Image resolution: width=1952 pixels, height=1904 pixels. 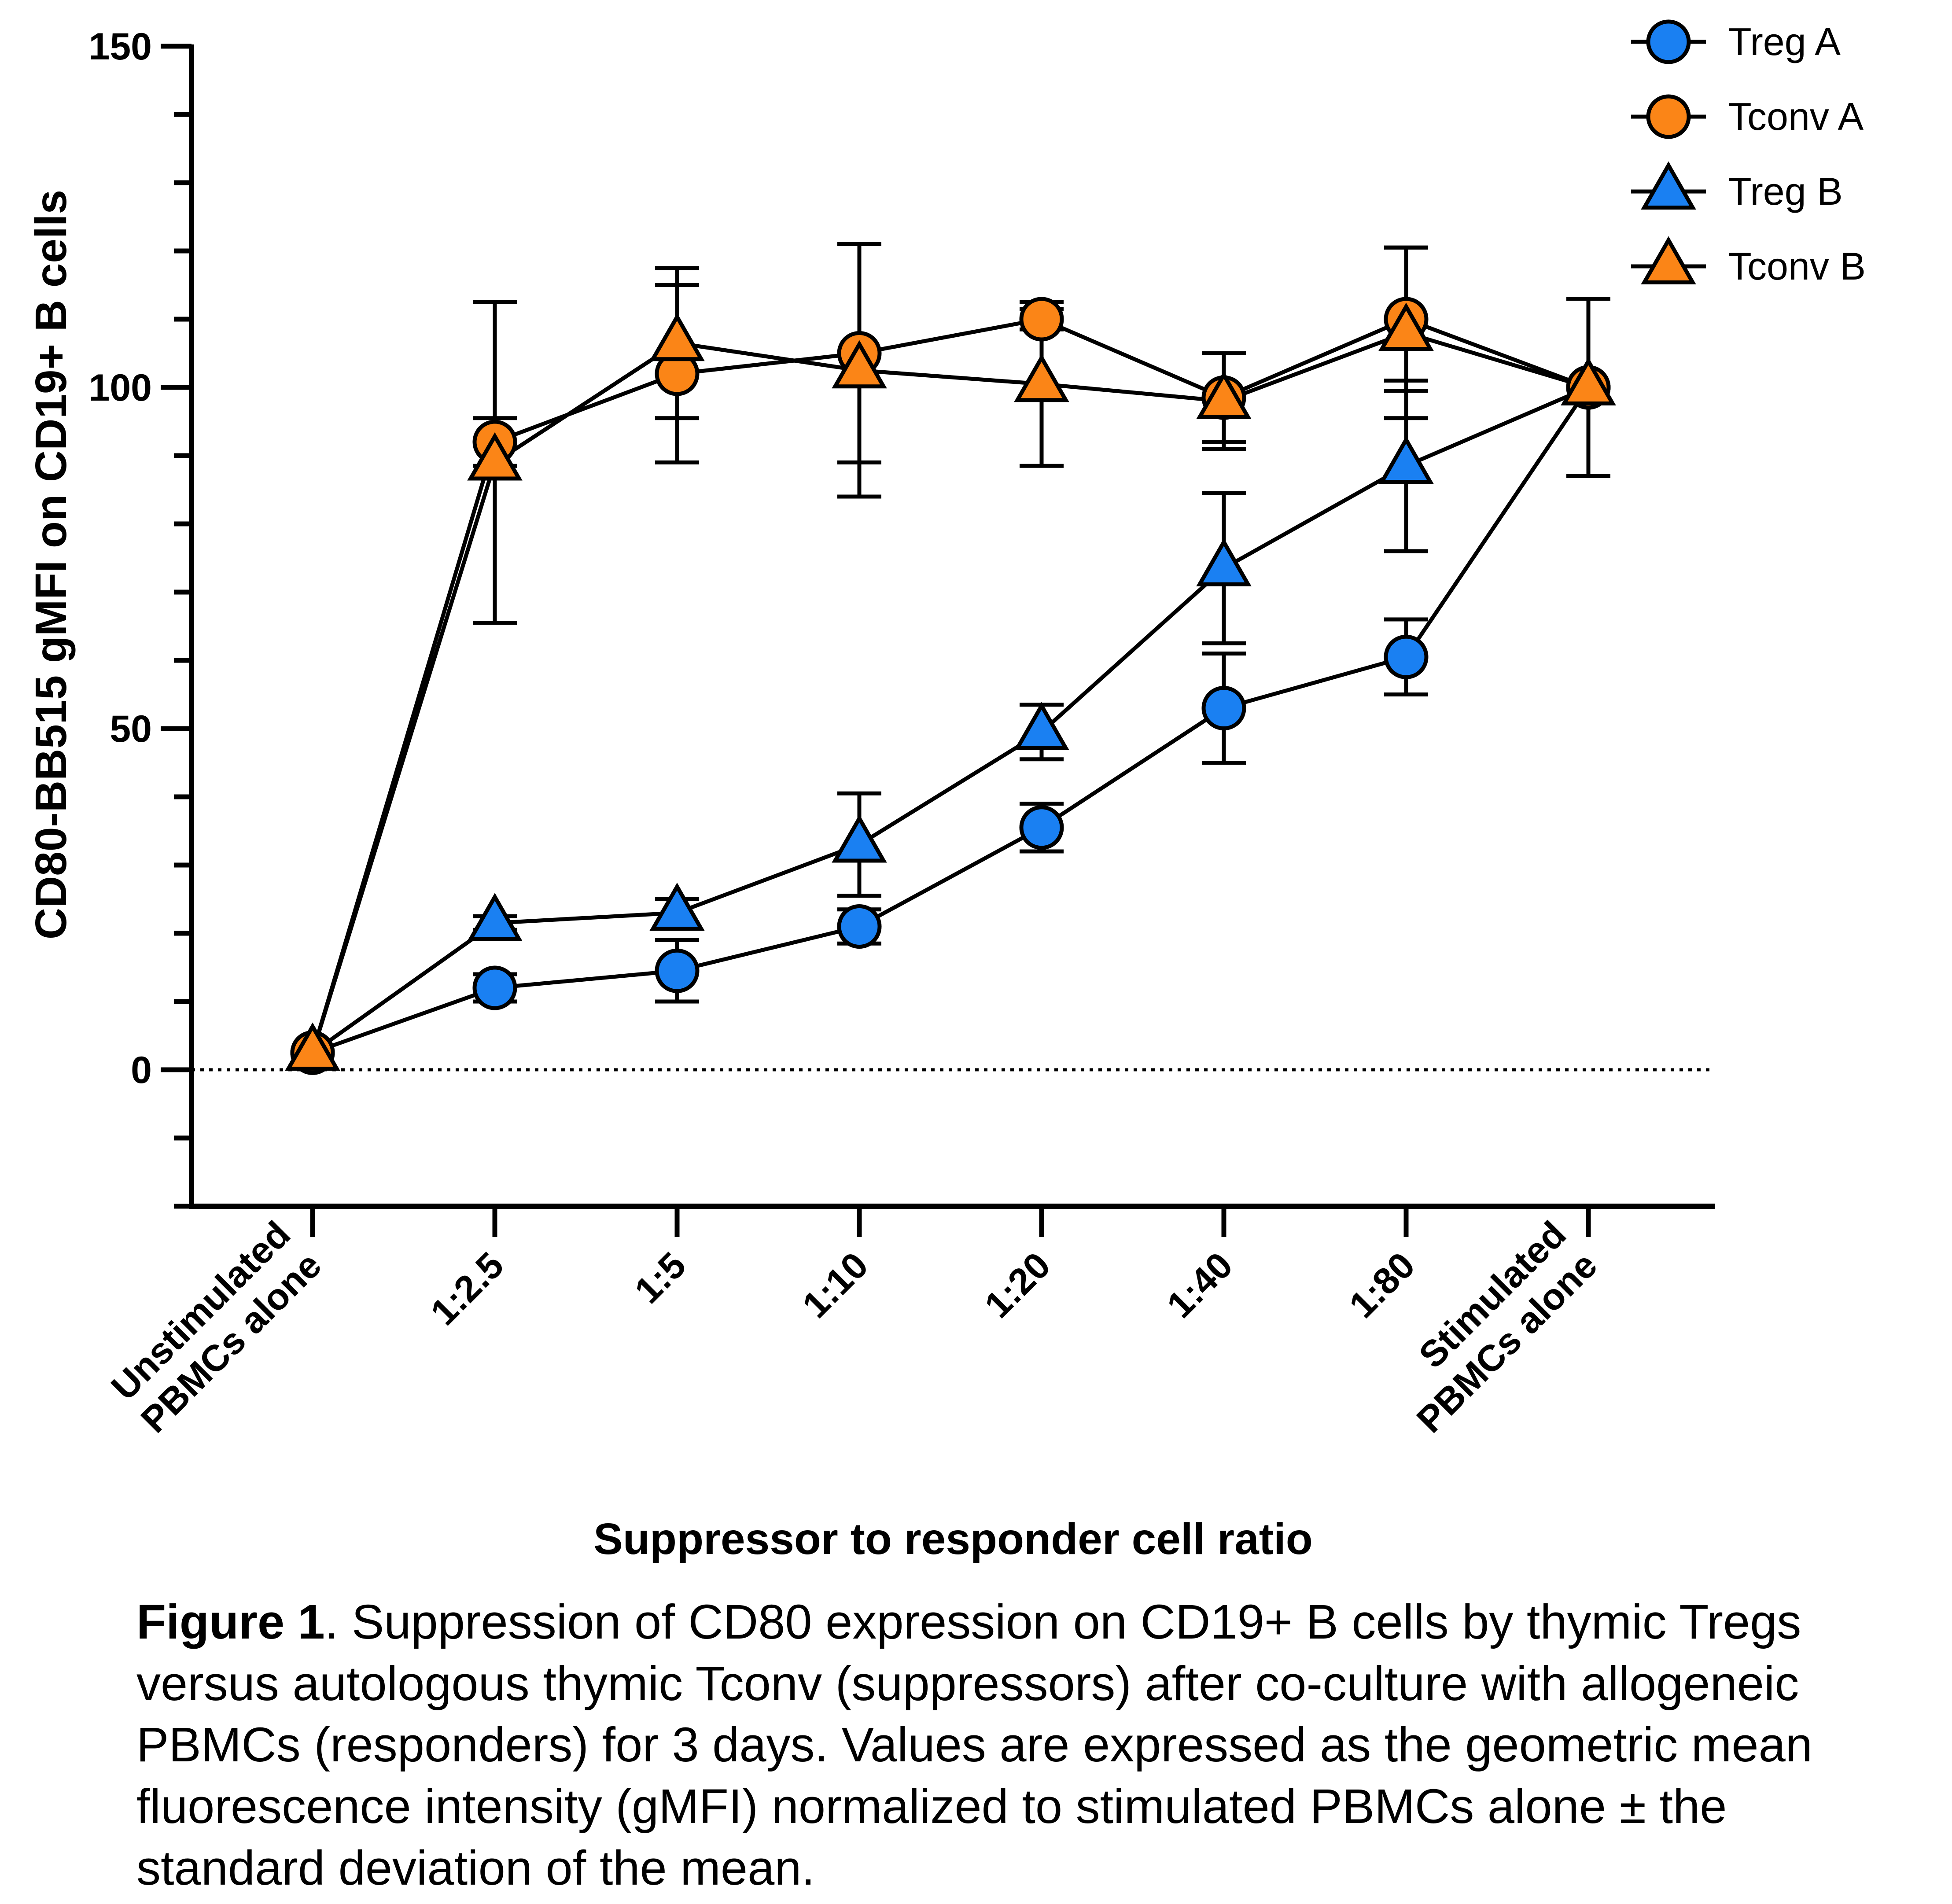 What do you see at coordinates (1785, 191) in the screenshot?
I see `legend-label: Treg B` at bounding box center [1785, 191].